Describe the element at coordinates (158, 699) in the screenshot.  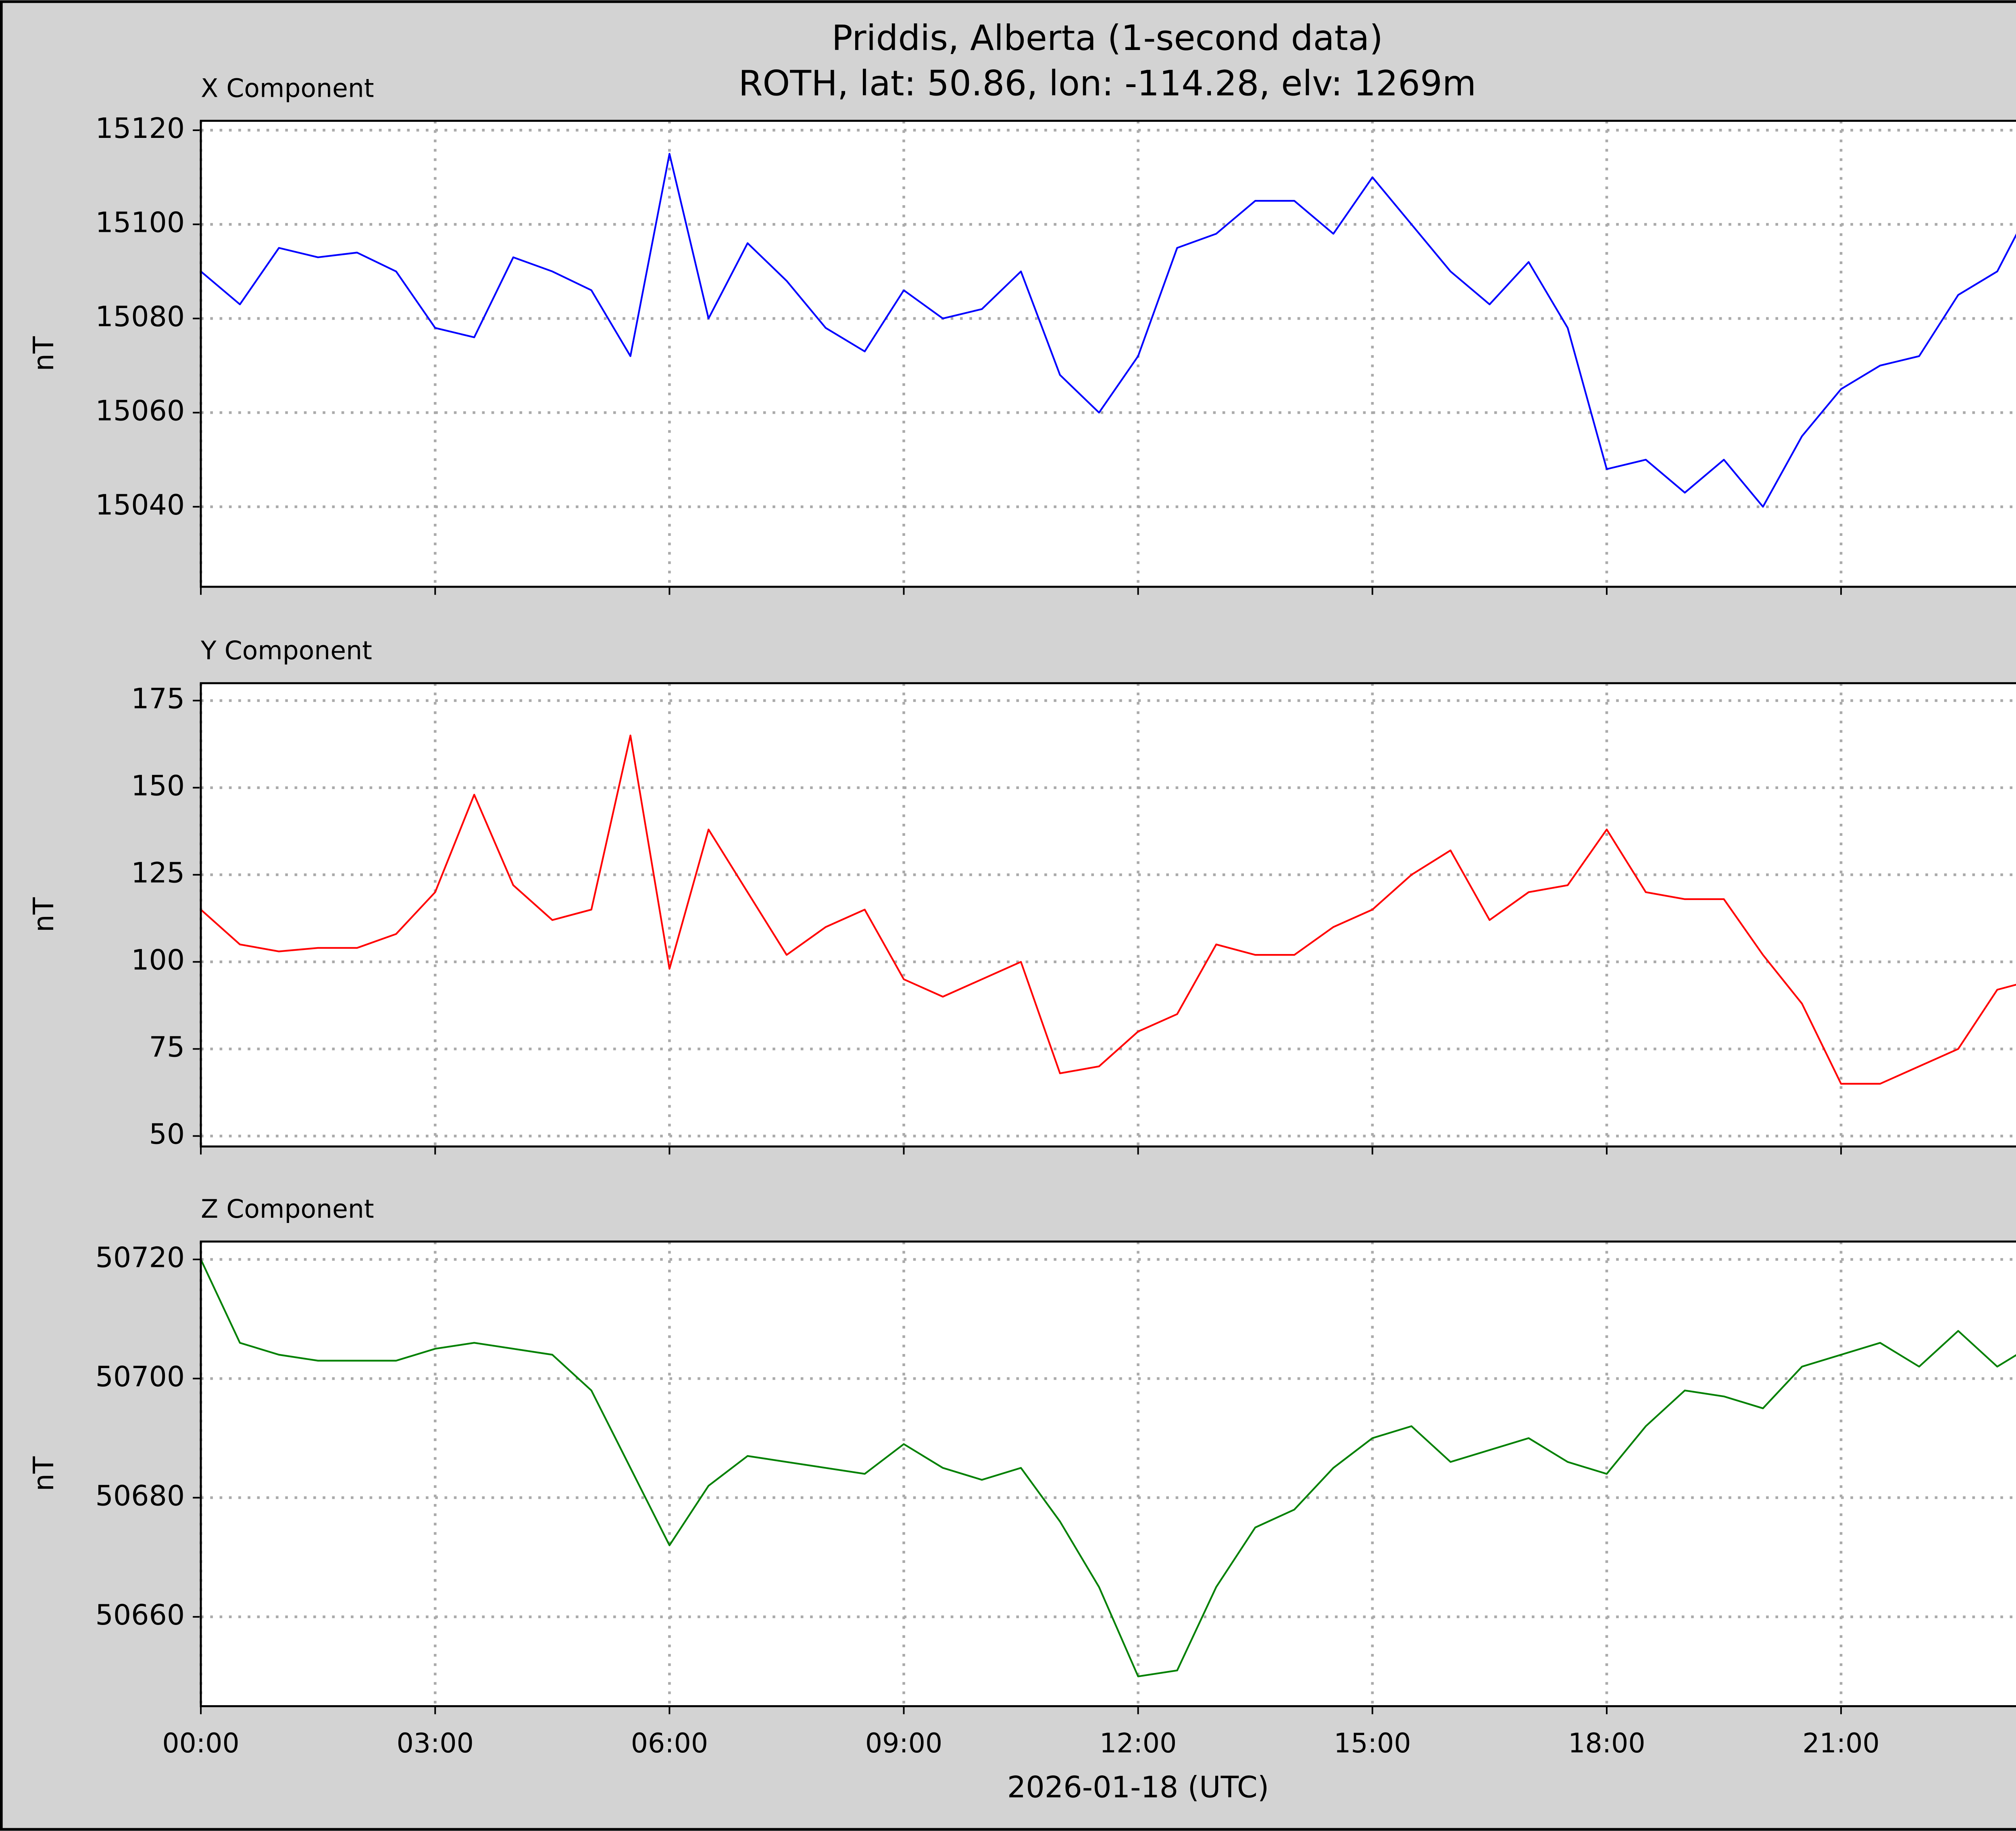
I see `y-tick-label: 175` at that location.